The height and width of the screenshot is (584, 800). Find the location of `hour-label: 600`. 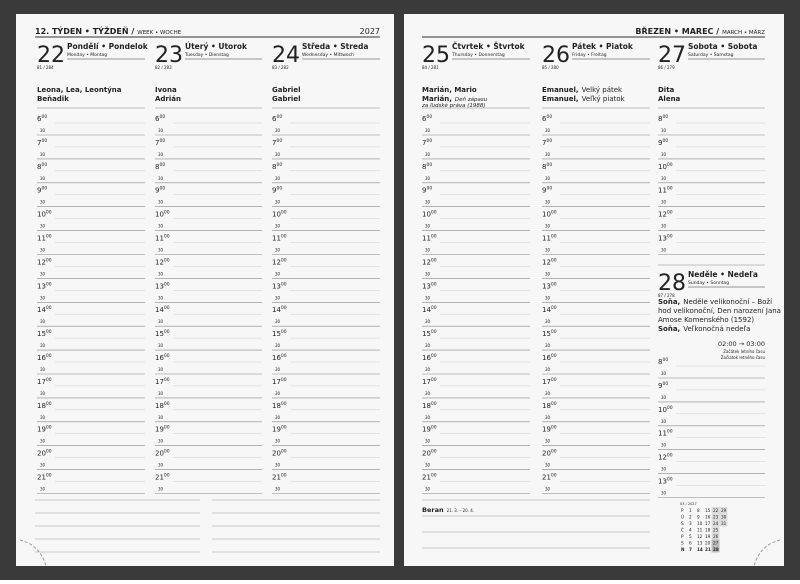

hour-label: 600 is located at coordinates (42, 118).